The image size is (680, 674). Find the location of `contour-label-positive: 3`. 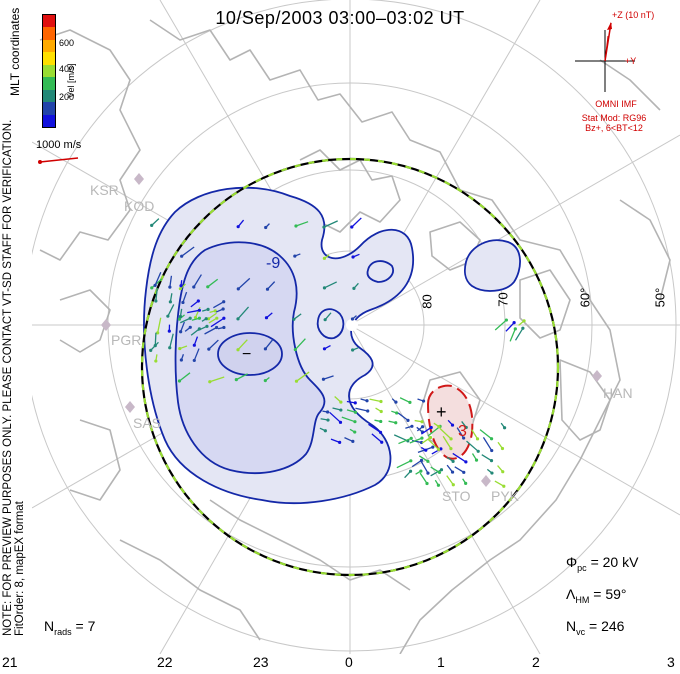

contour-label-positive: 3 is located at coordinates (462, 431).